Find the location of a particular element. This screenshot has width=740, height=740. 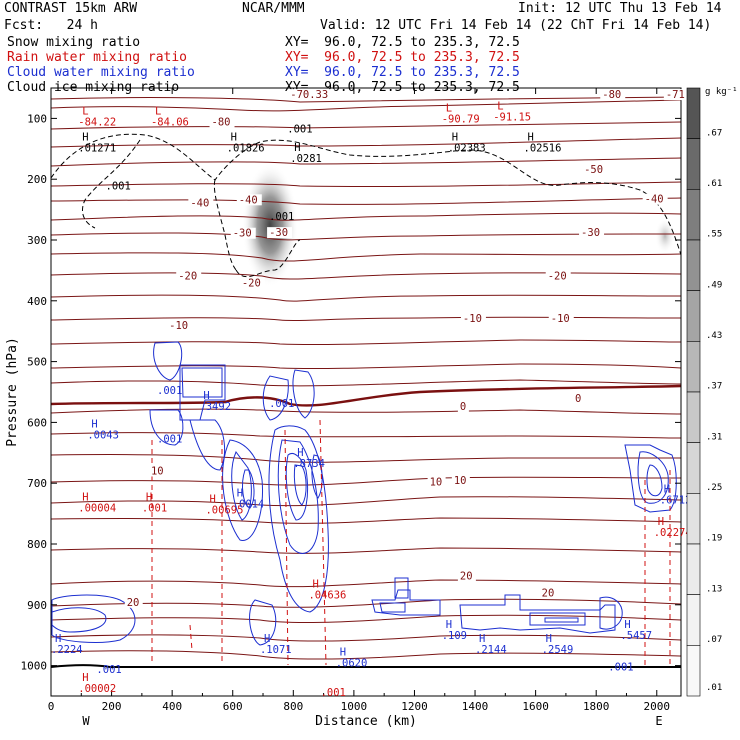

temperature-label: 20 is located at coordinates (133, 603).